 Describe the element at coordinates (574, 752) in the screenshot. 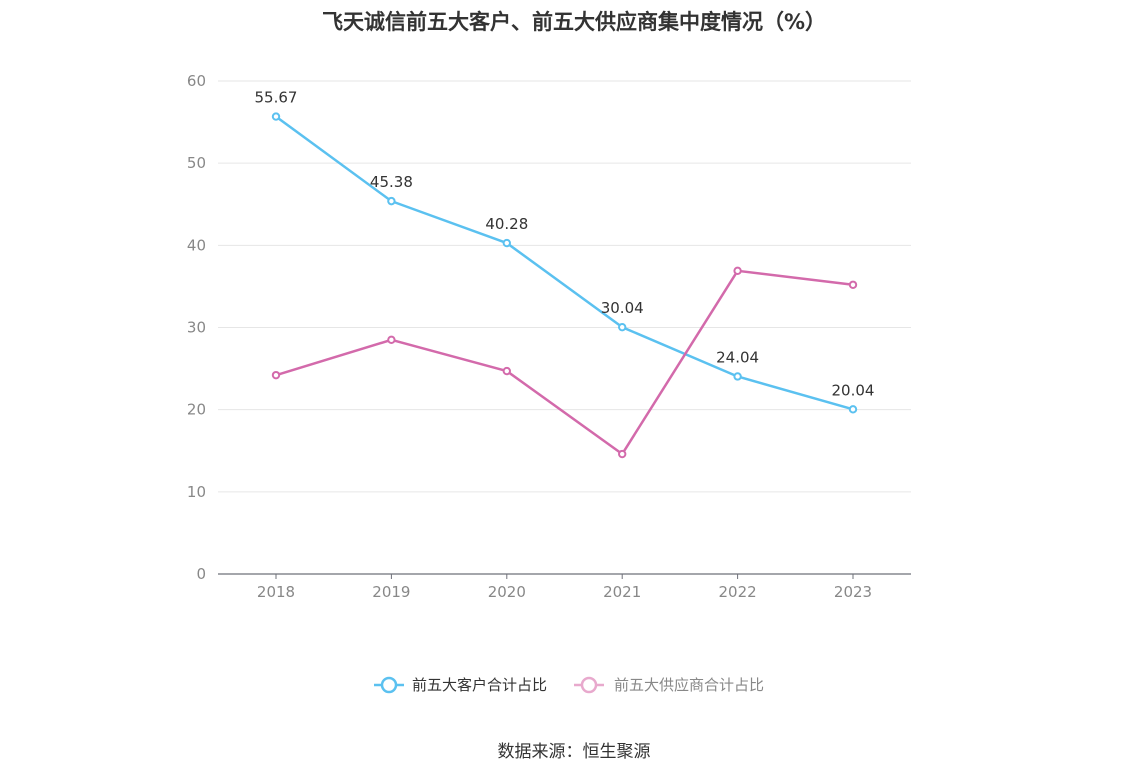

I see `data-source-note: 数据来源：恒生聚源` at that location.